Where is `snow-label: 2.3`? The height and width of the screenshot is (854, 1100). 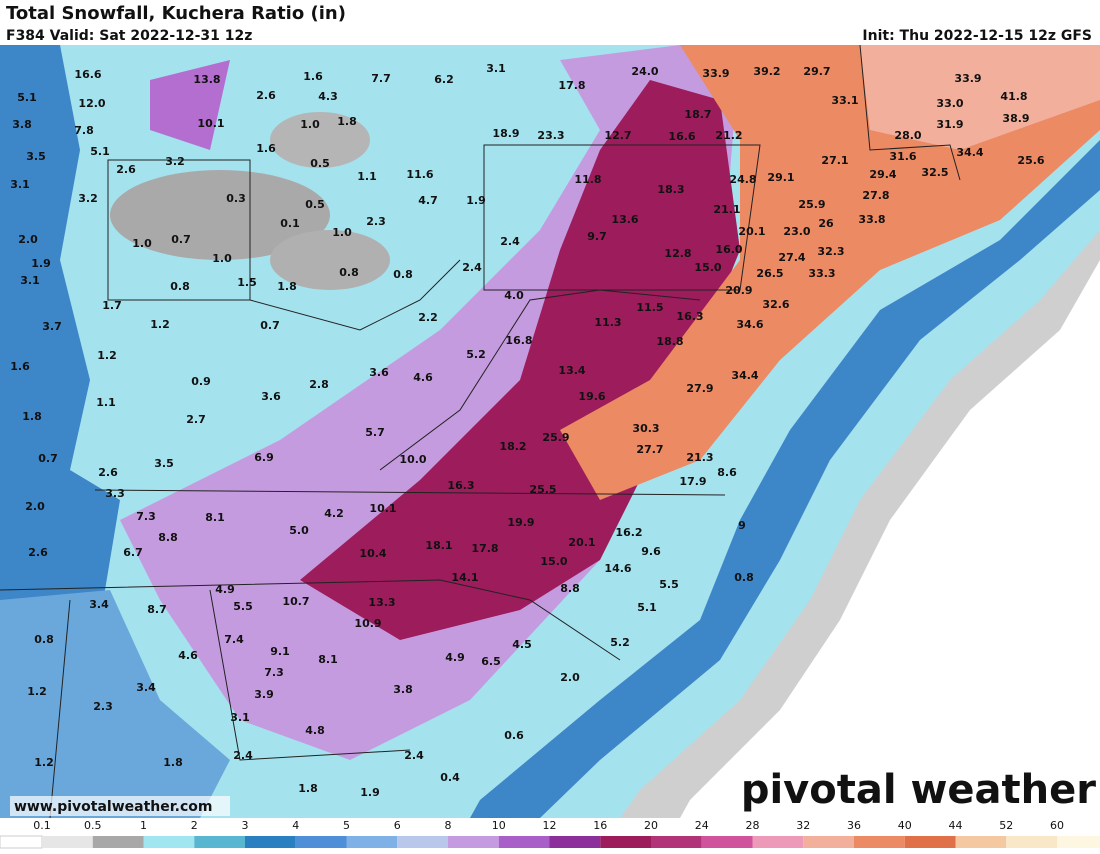
snow-label: 2.3 is located at coordinates (376, 221).